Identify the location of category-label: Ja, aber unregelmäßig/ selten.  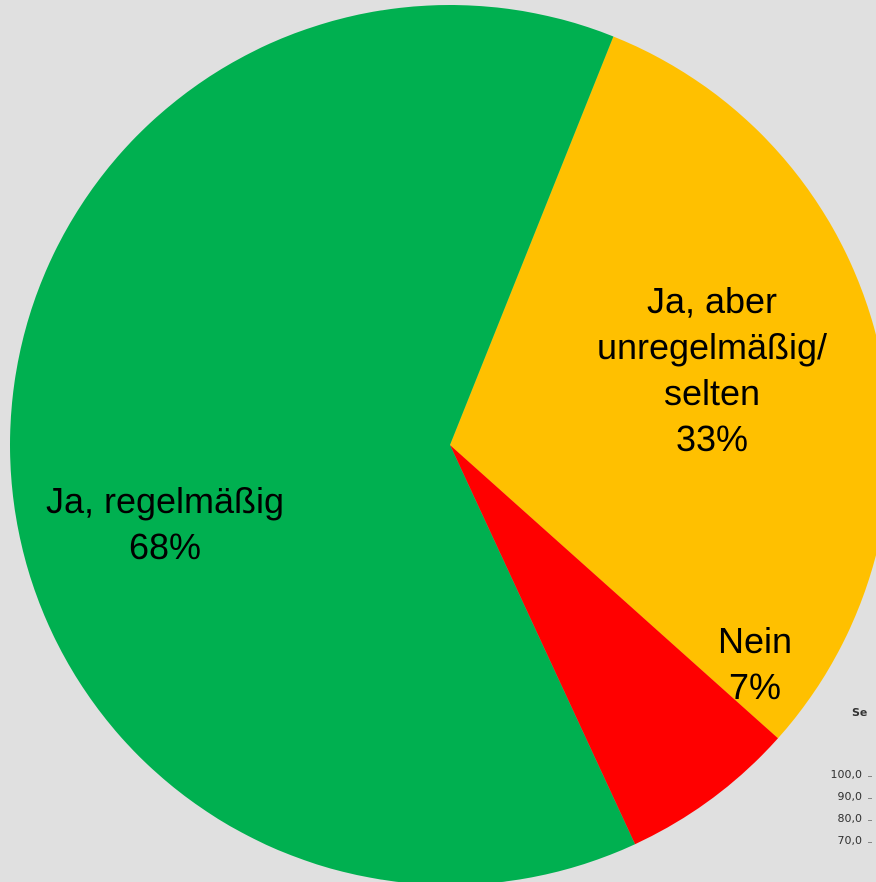
(712, 346).